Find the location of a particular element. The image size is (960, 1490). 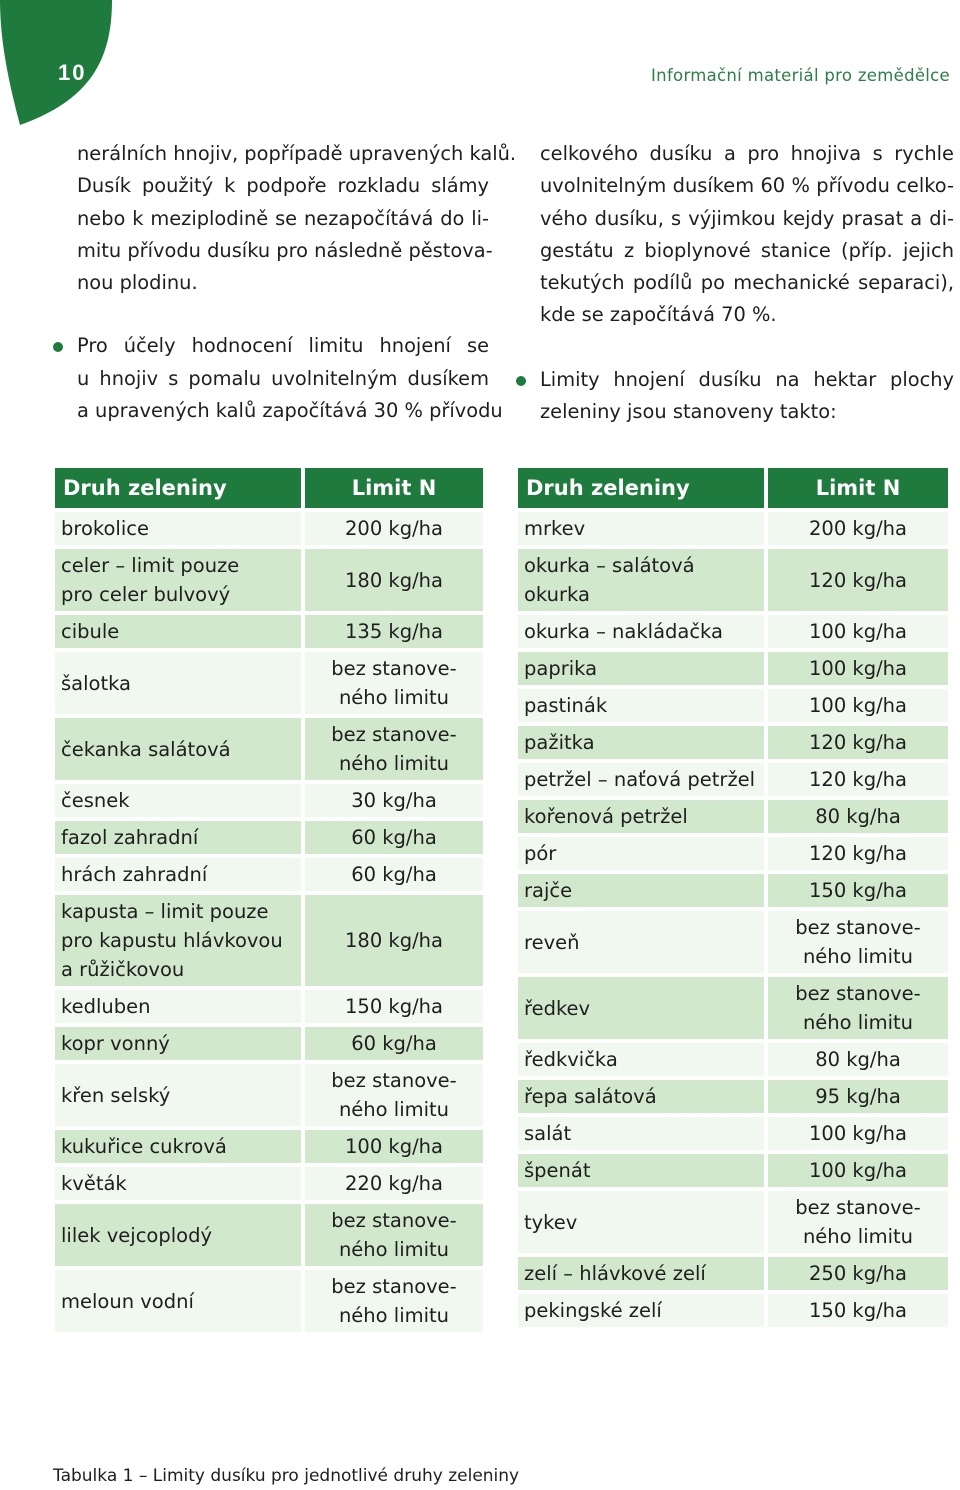

vegetable-name-cell: meloun vodní is located at coordinates (178, 1301).